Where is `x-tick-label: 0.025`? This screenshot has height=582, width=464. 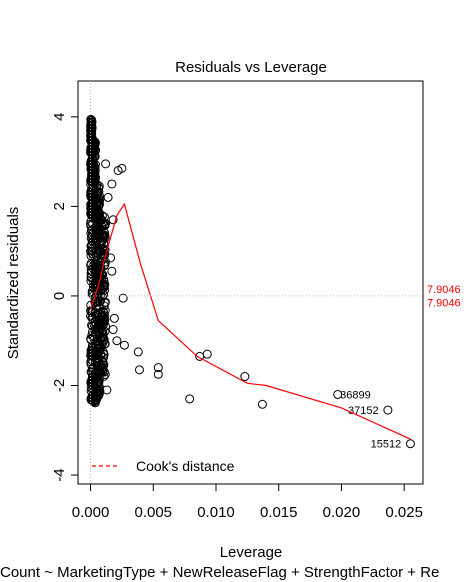 x-tick-label: 0.025 is located at coordinates (404, 512).